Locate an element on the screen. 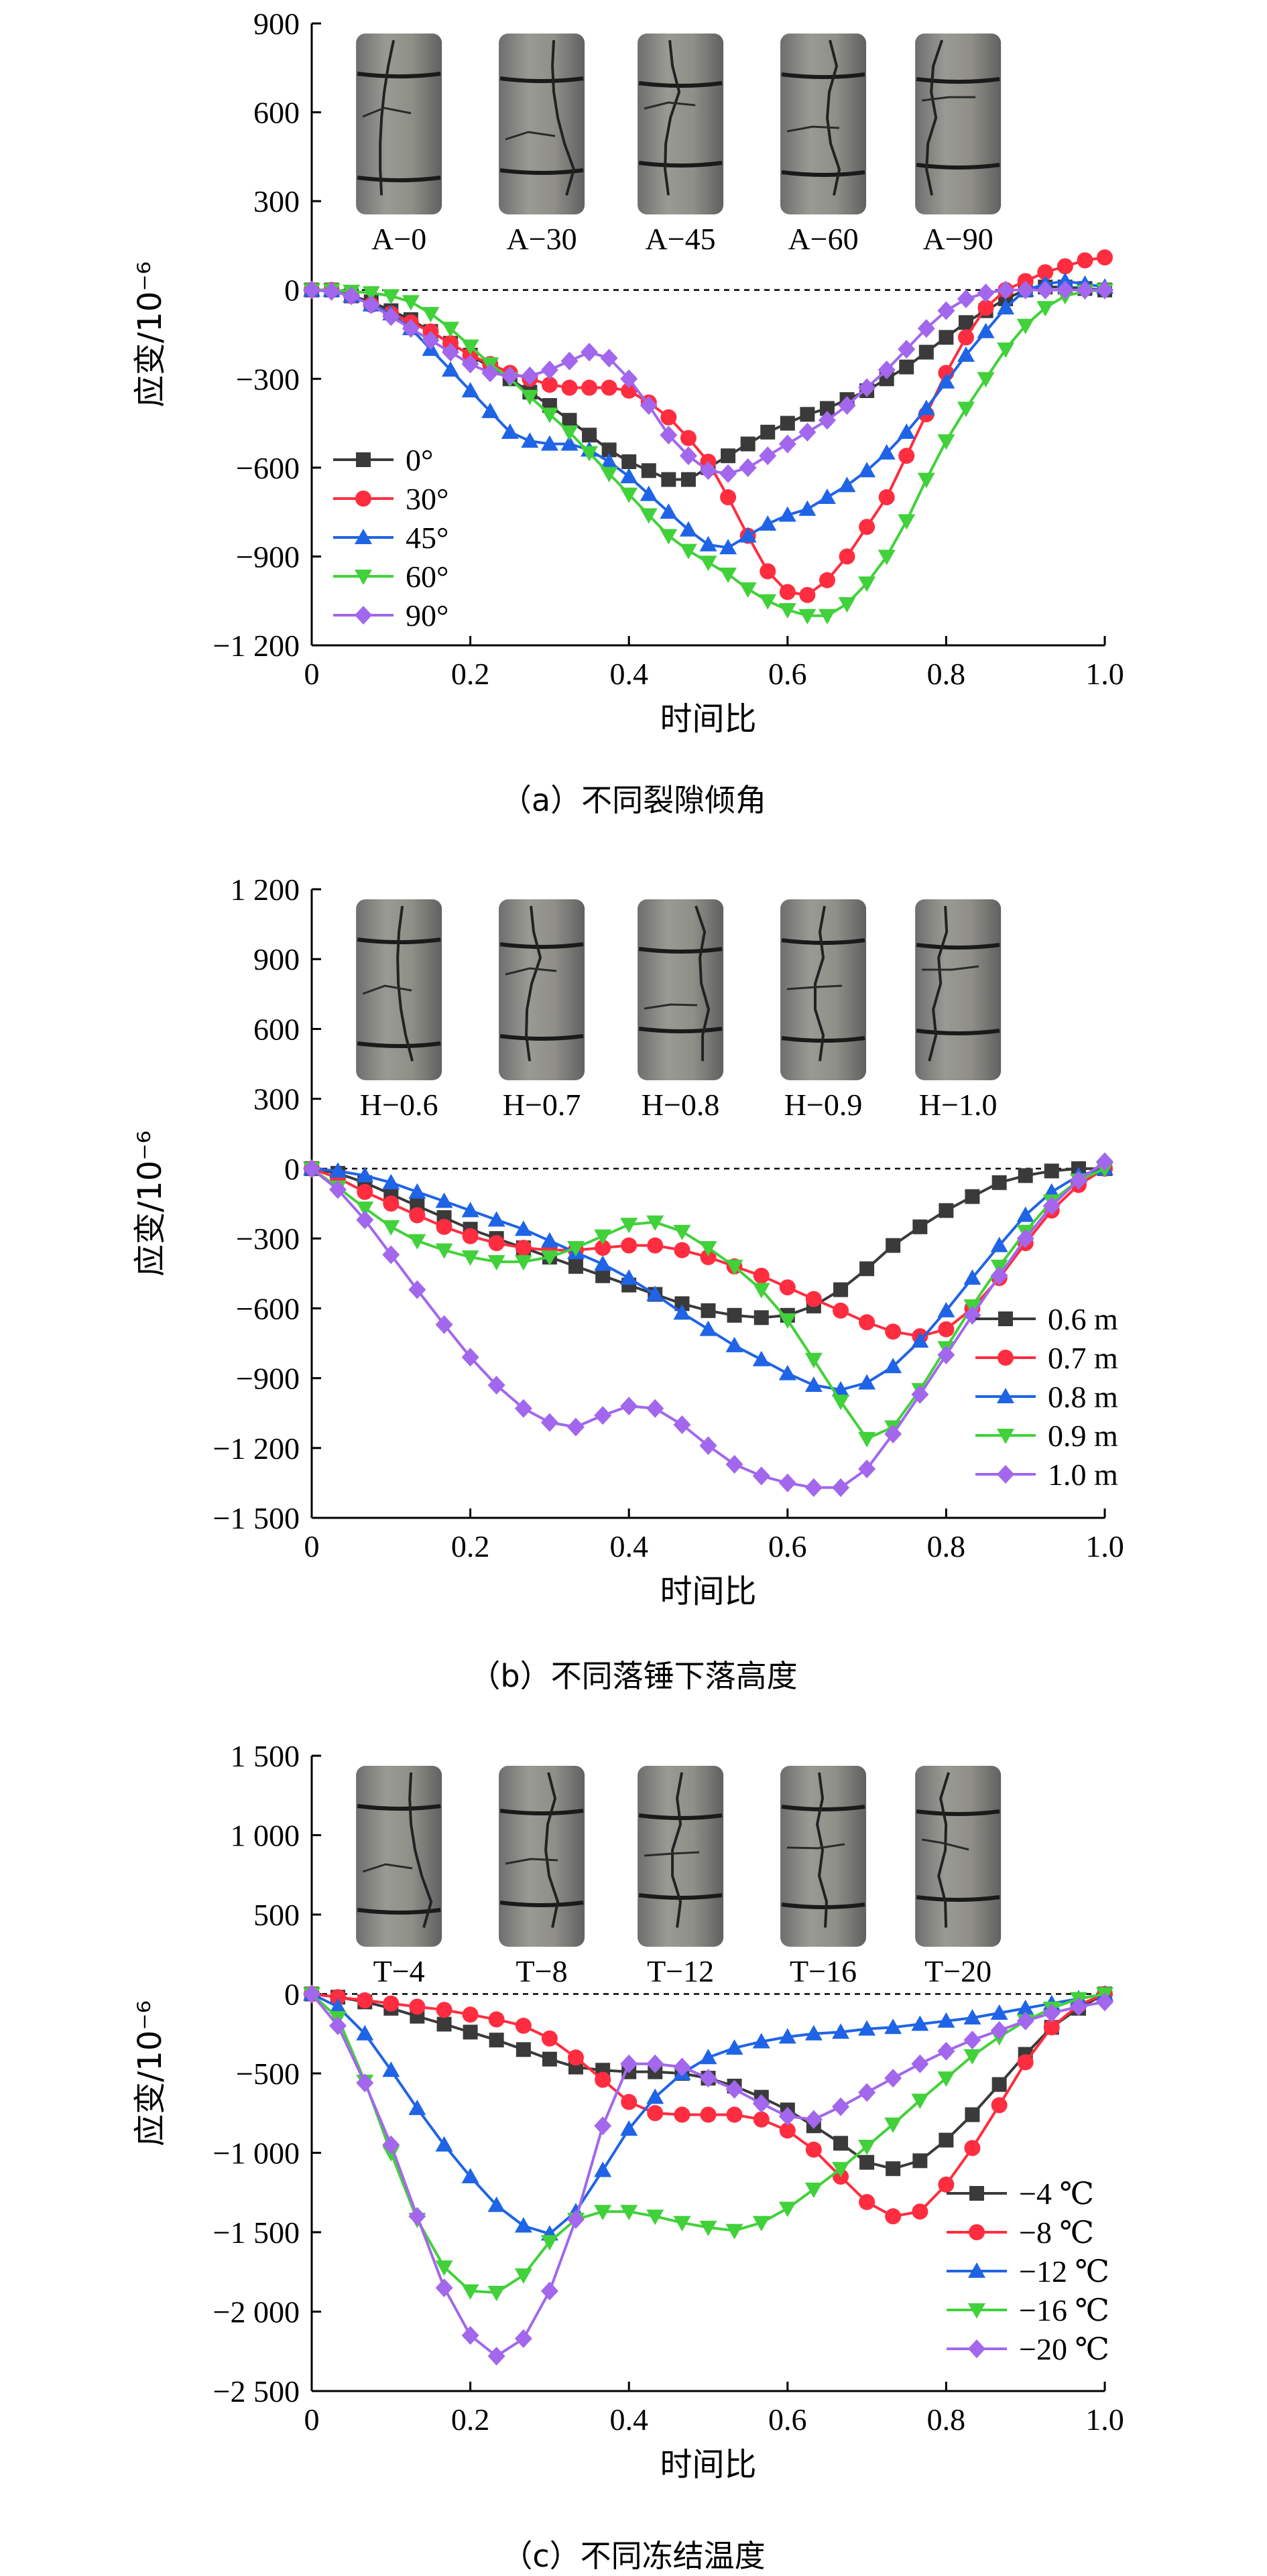 This screenshot has height=2576, width=1267. caption-a: （a）不同裂隙倾角 is located at coordinates (633, 800).